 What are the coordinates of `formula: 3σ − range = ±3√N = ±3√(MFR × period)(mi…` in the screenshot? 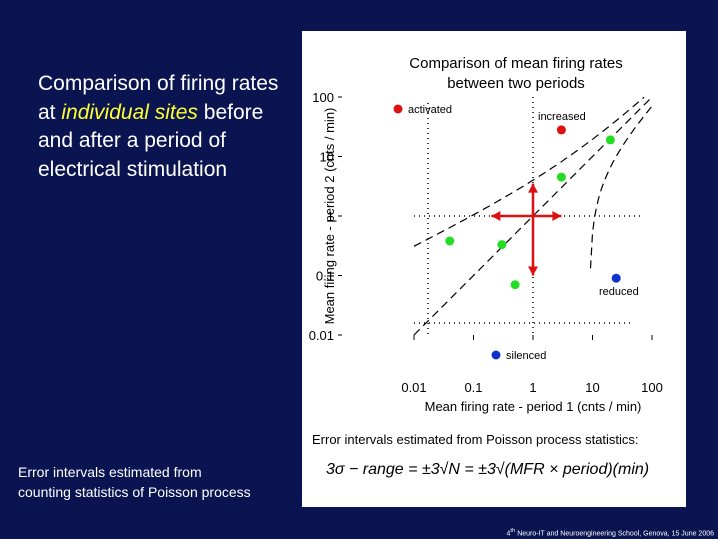 It's located at (487, 469).